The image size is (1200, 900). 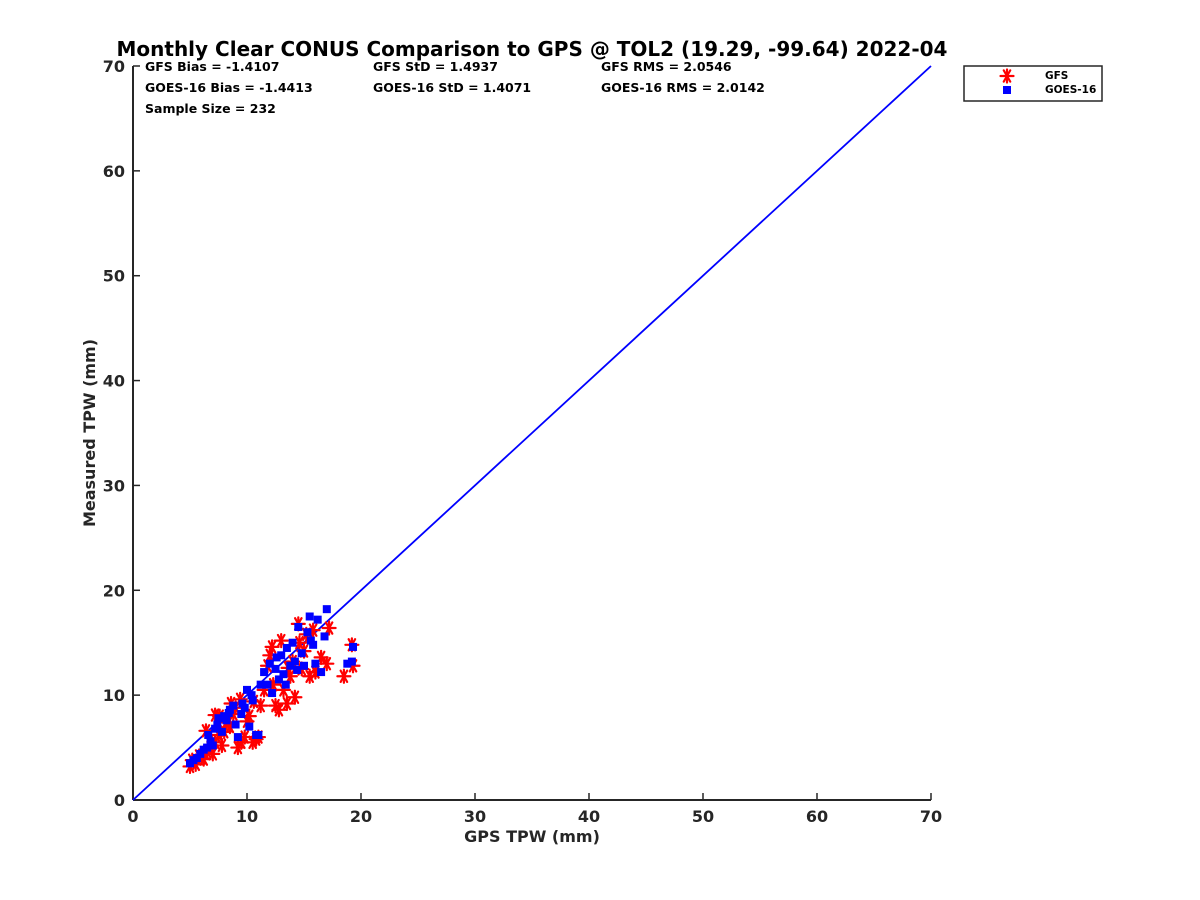 I want to click on y-tick-label: 40, so click(x=114, y=381).